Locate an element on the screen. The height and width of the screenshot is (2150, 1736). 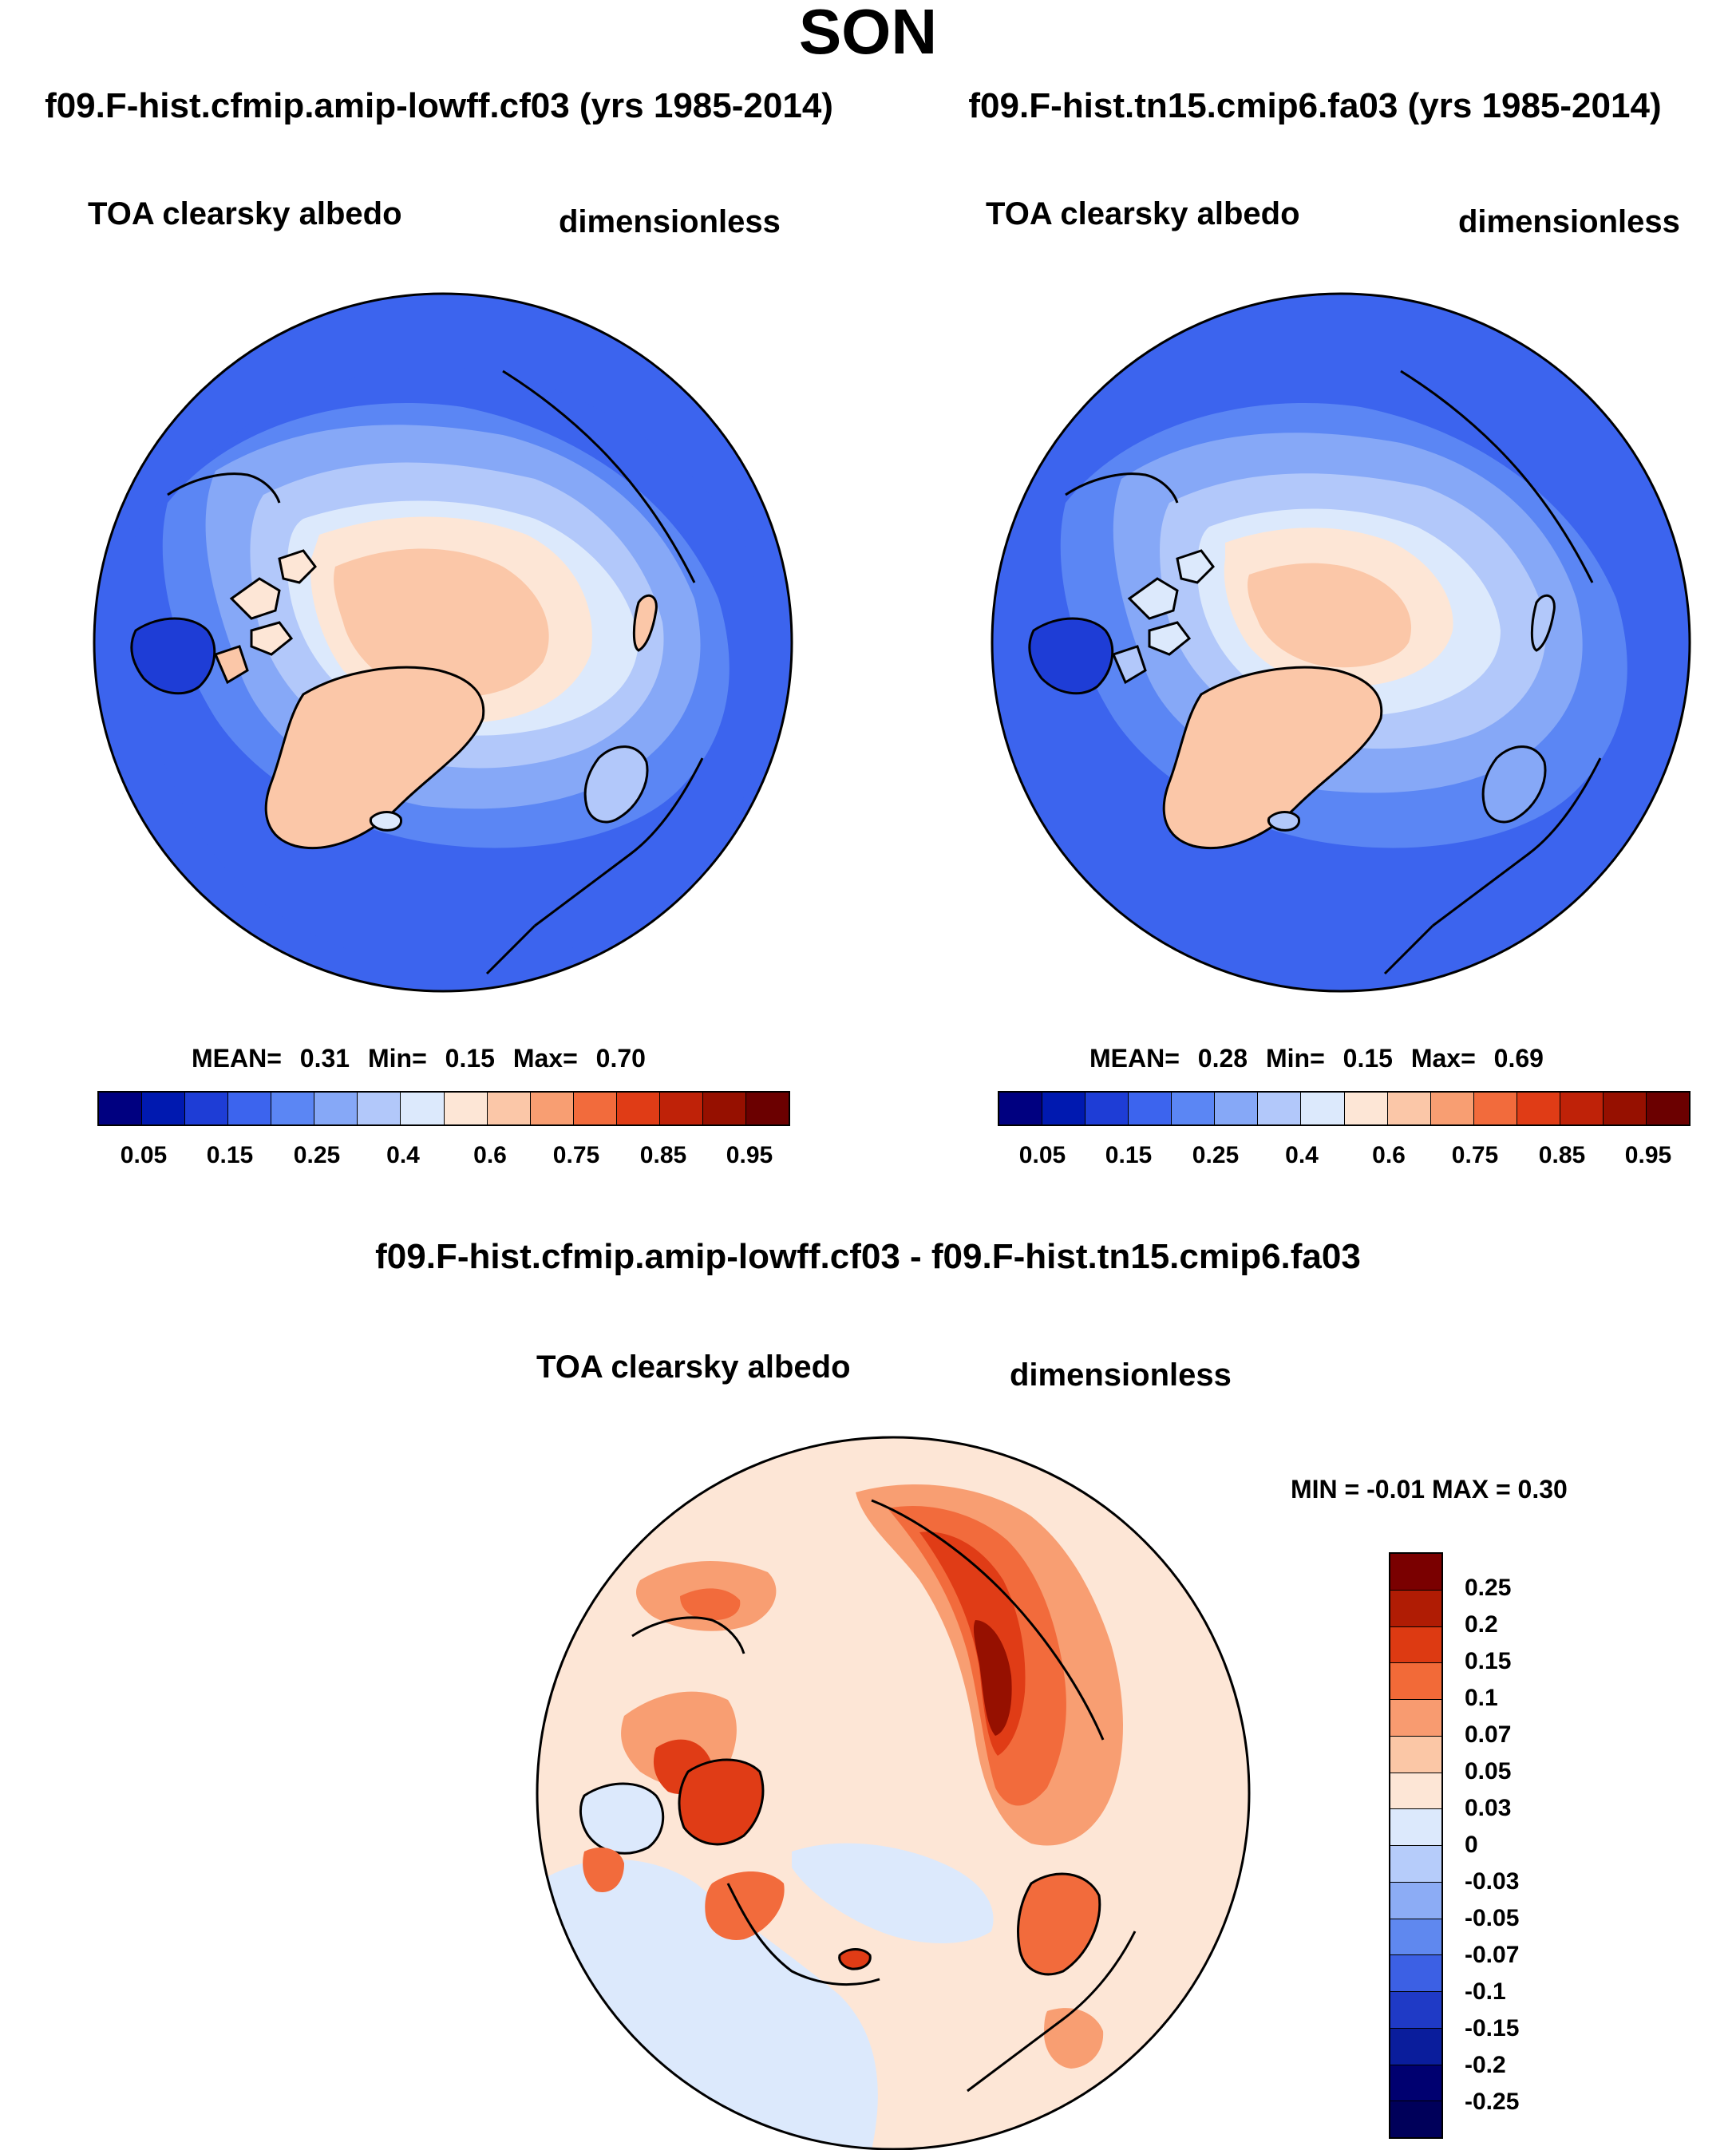
difference-colorbar-tick: 0.07 is located at coordinates (1488, 1734).